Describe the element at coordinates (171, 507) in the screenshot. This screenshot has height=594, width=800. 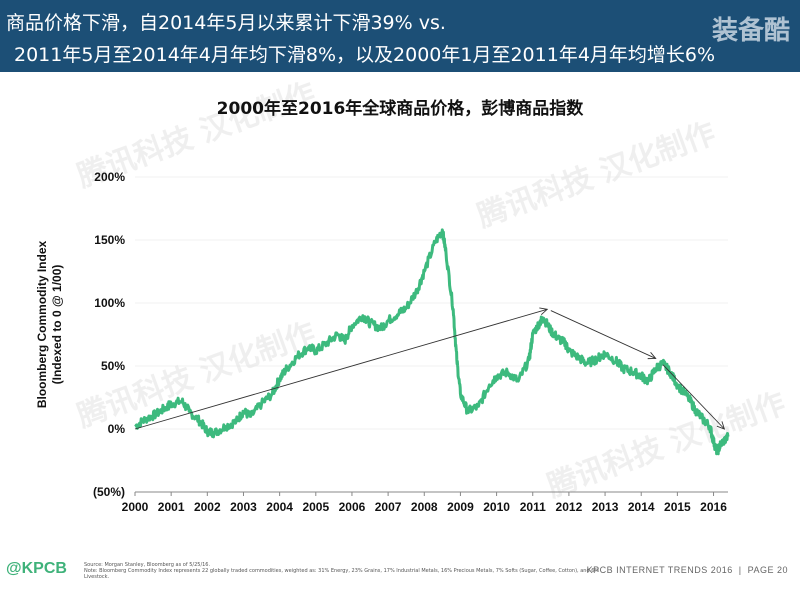
I see `x-tick-label: 2001` at that location.